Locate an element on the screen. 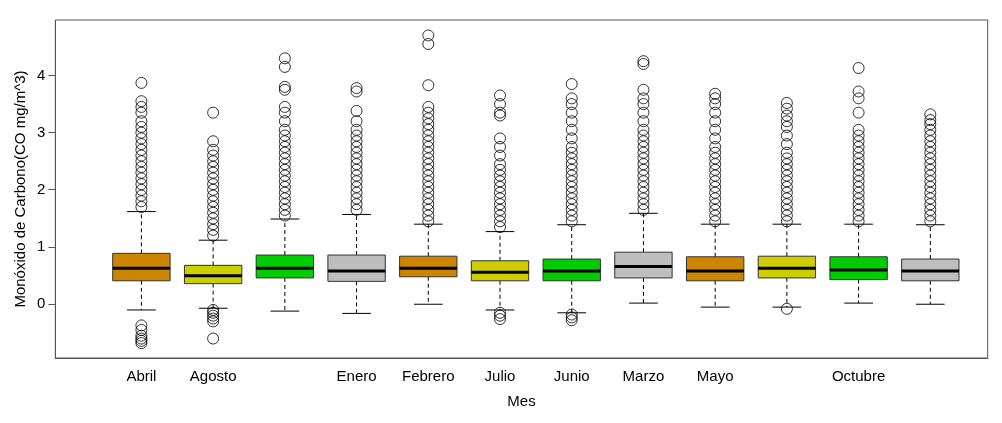 The image size is (1002, 423). x-tick-label: Junio is located at coordinates (571, 376).